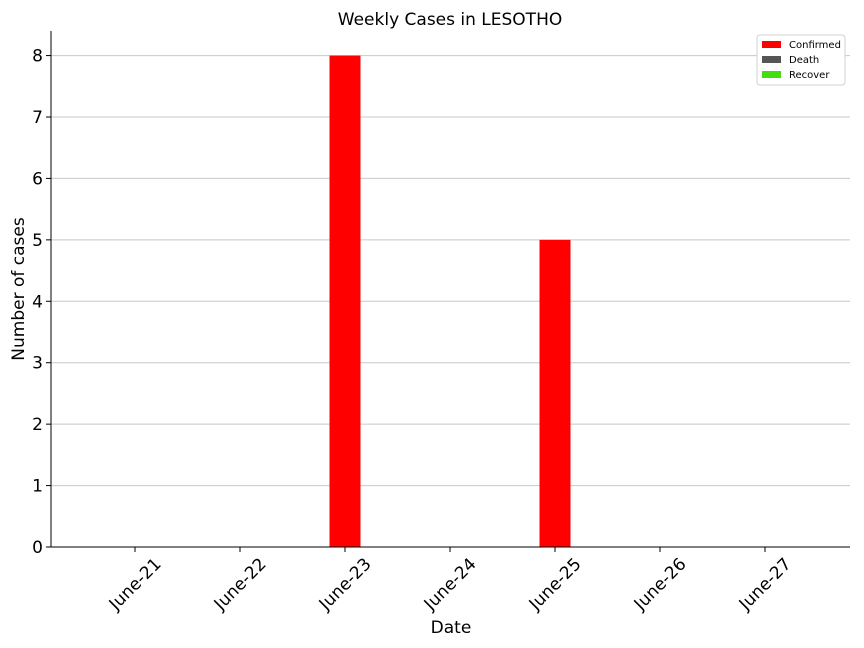  Describe the element at coordinates (37, 179) in the screenshot. I see `y-tick-label: 6` at that location.